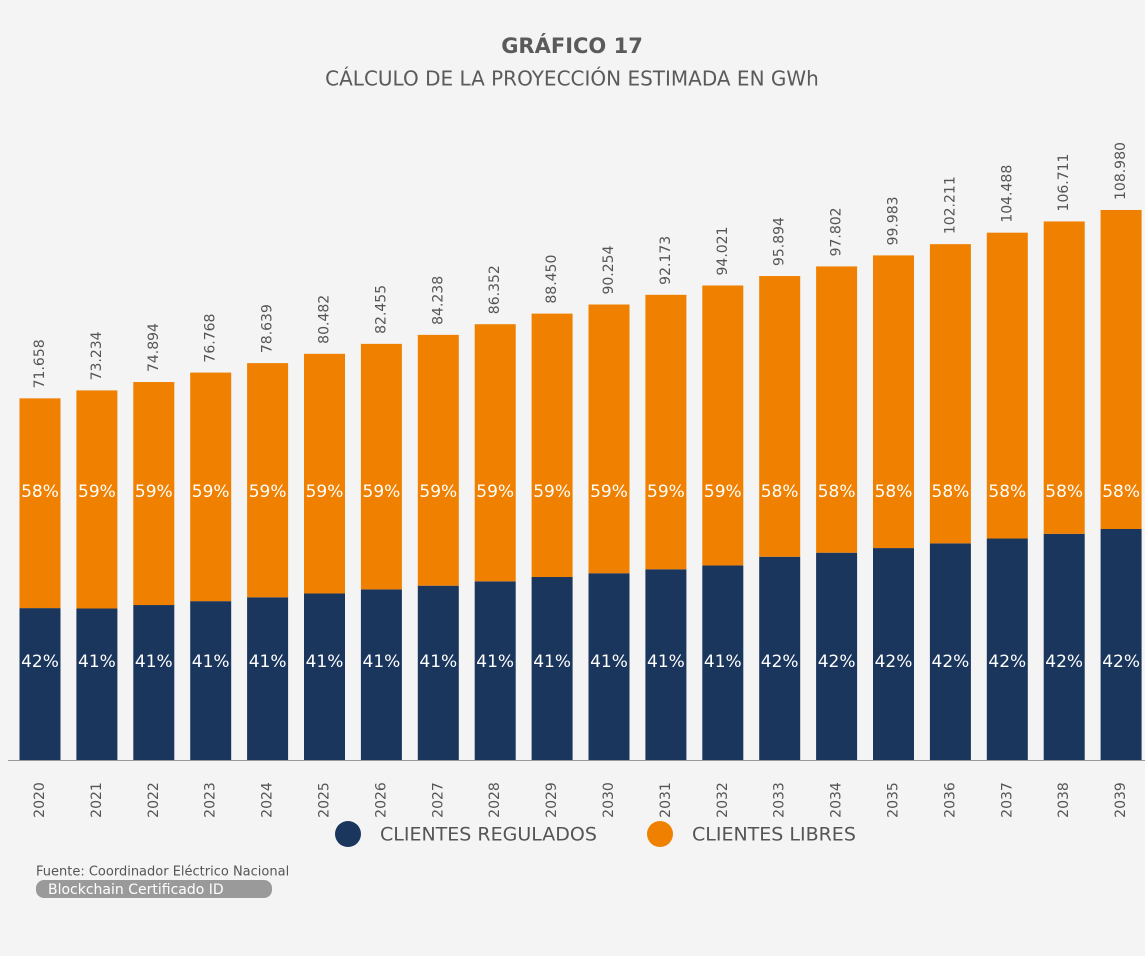 The height and width of the screenshot is (956, 1145). I want to click on total-label: 108.980, so click(1121, 171).